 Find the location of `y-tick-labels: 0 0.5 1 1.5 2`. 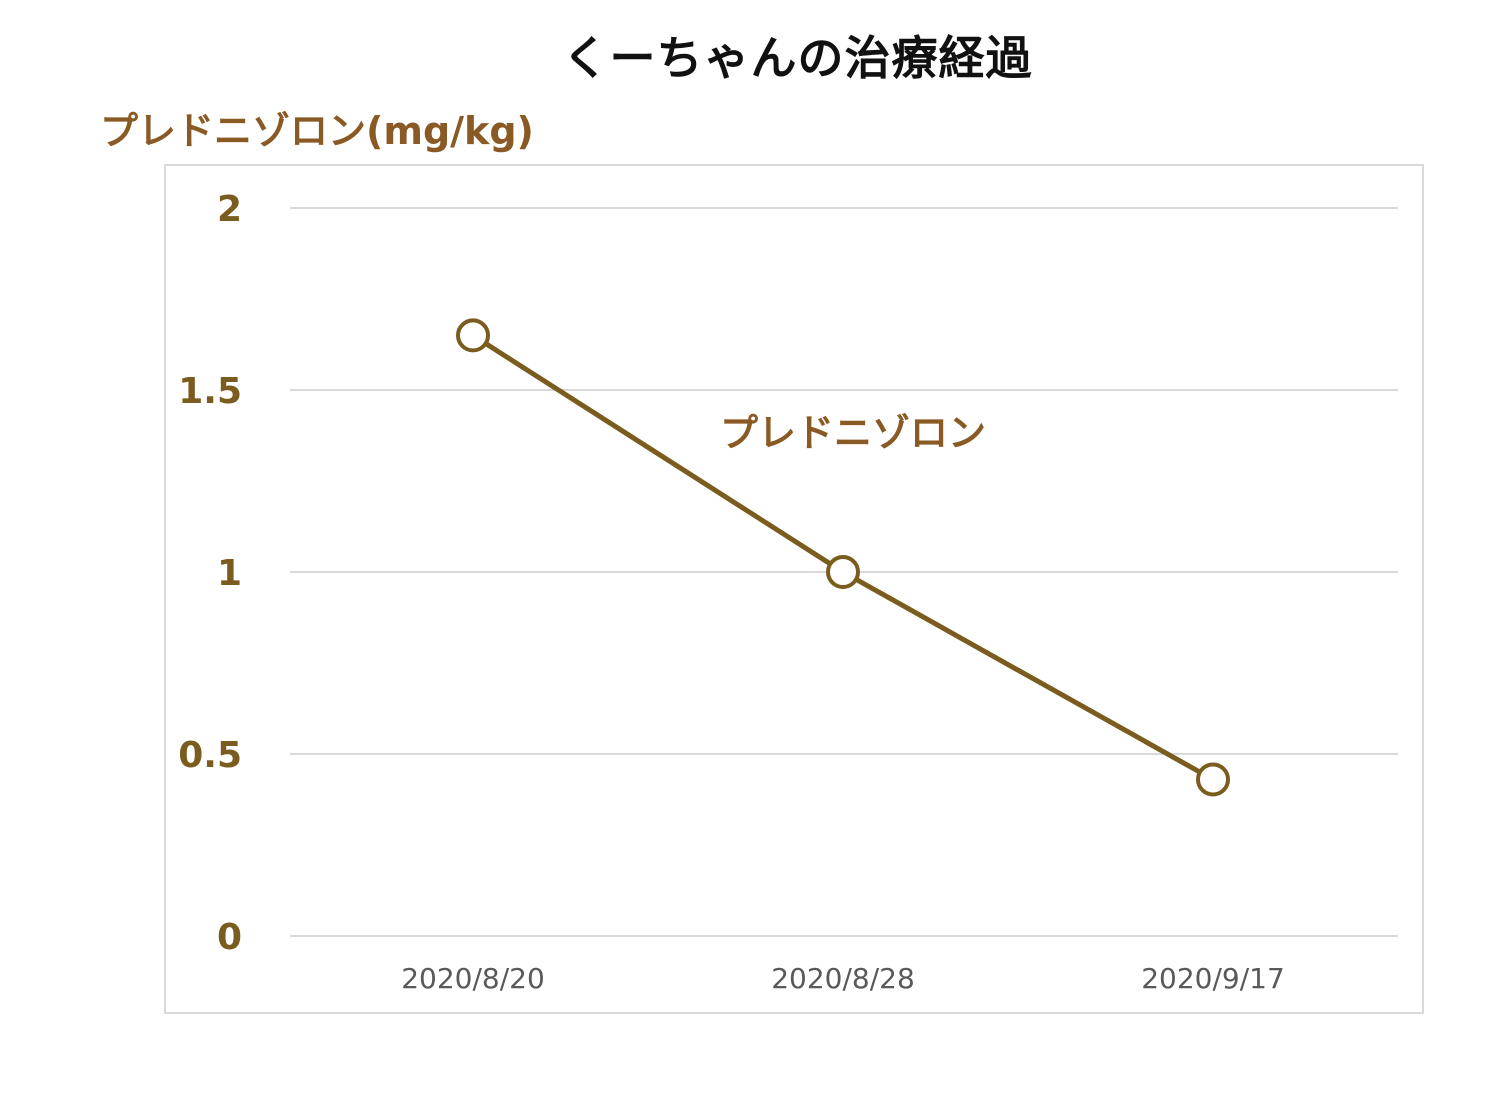

y-tick-labels: 0 0.5 1 1.5 2 is located at coordinates (210, 573).